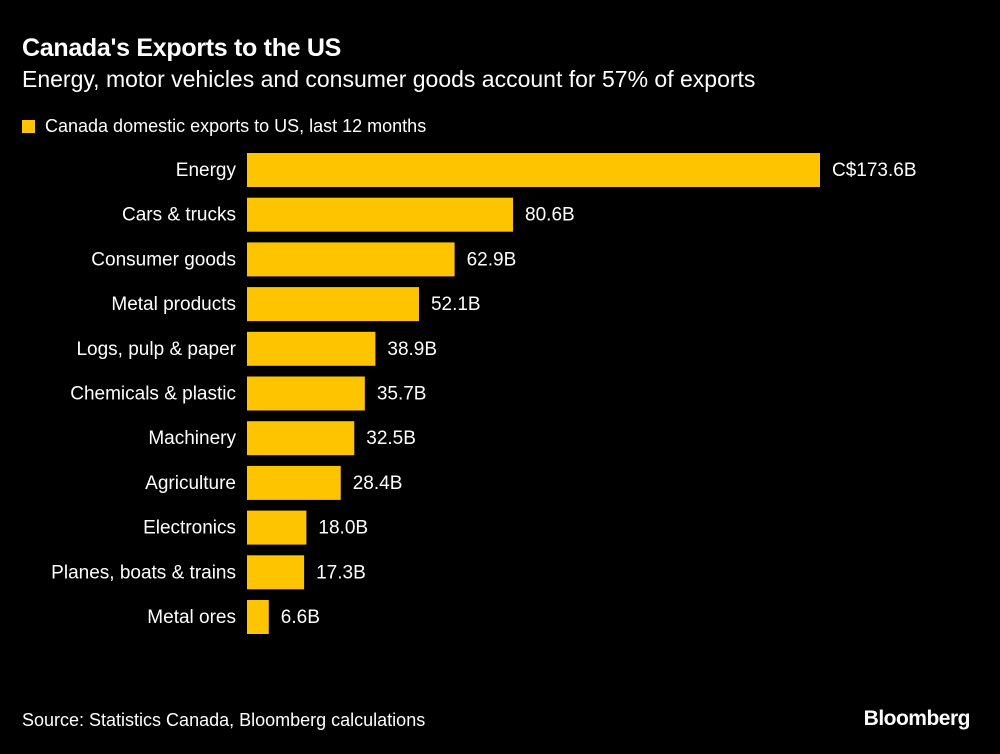  What do you see at coordinates (378, 483) in the screenshot?
I see `data-label: 28.4B` at bounding box center [378, 483].